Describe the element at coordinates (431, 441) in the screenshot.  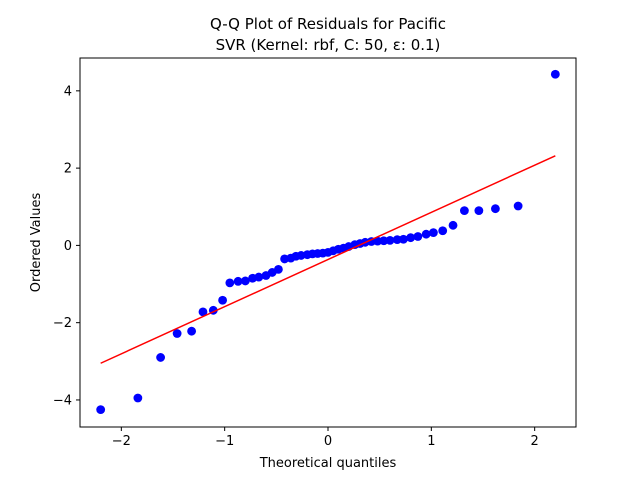
I see `x-tick-label: 1` at that location.